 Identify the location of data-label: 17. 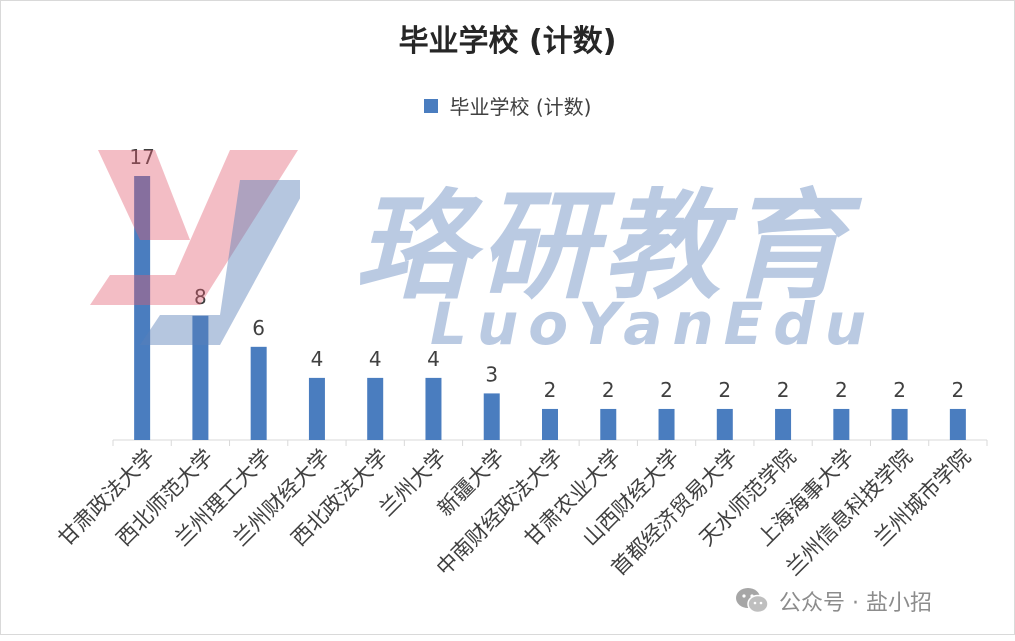
(141, 157).